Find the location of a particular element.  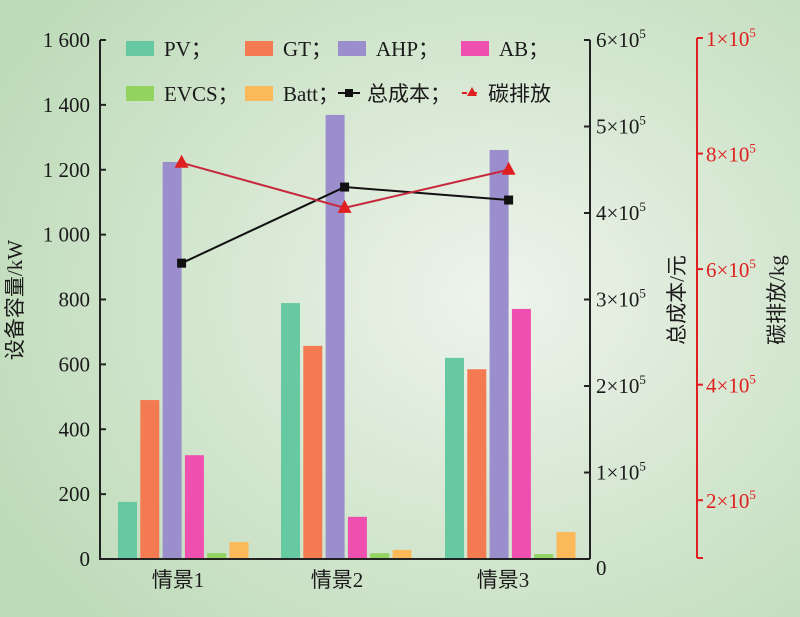

legend-swatch-evcs is located at coordinates (140, 93).